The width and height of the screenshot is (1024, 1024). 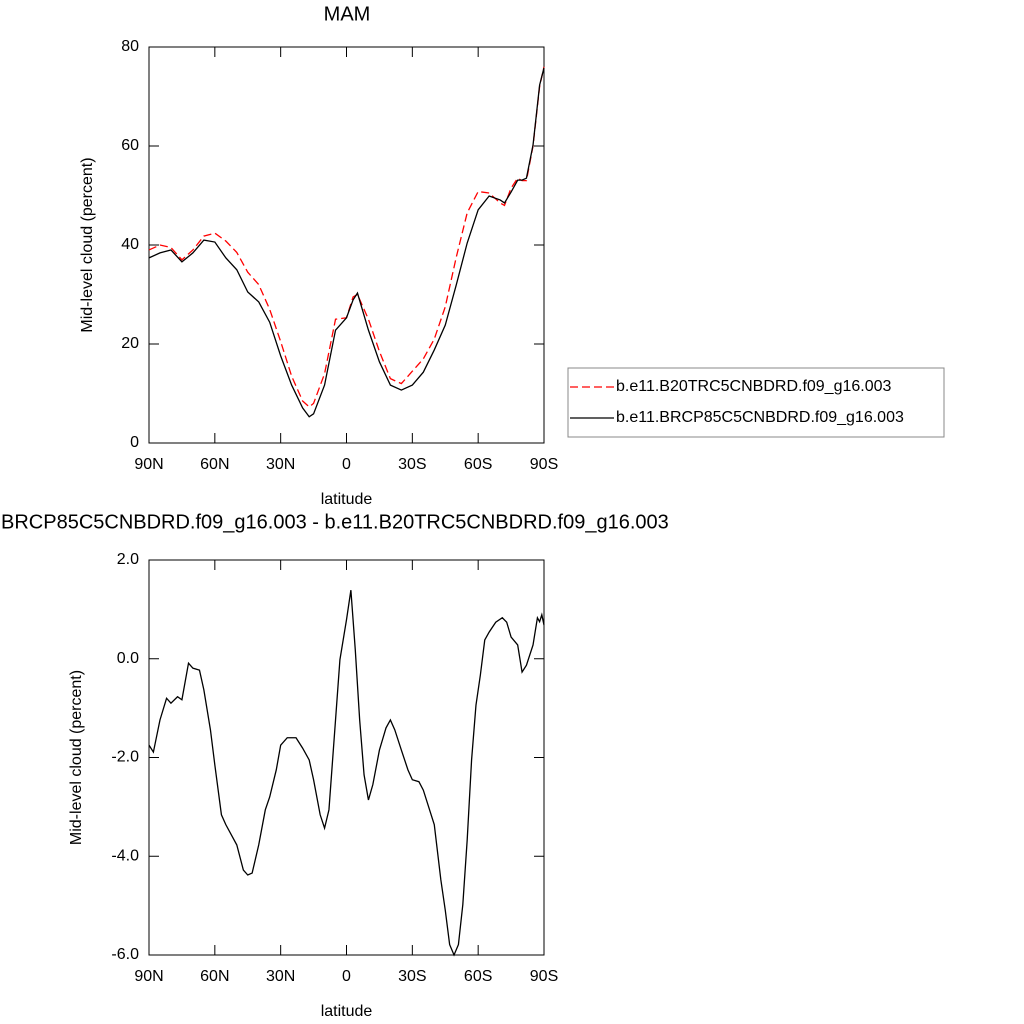 I want to click on y-tick-label: 2.0, so click(x=128, y=559).